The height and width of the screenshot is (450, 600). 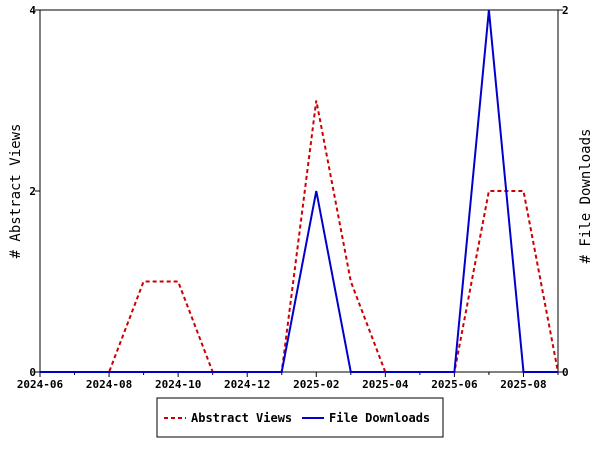 What do you see at coordinates (178, 384) in the screenshot?
I see `x-tick-label: 2024-10` at bounding box center [178, 384].